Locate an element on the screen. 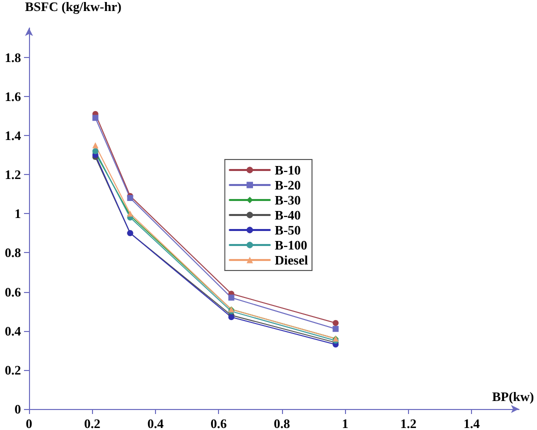 Image resolution: width=537 pixels, height=430 pixels. y-tick-label: 0.8 is located at coordinates (13, 252).